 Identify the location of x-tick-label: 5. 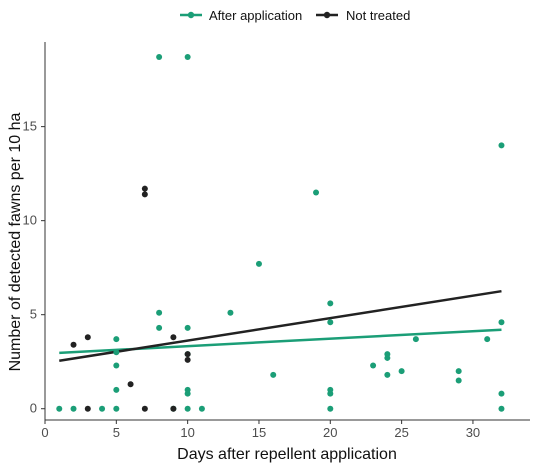
(116, 432).